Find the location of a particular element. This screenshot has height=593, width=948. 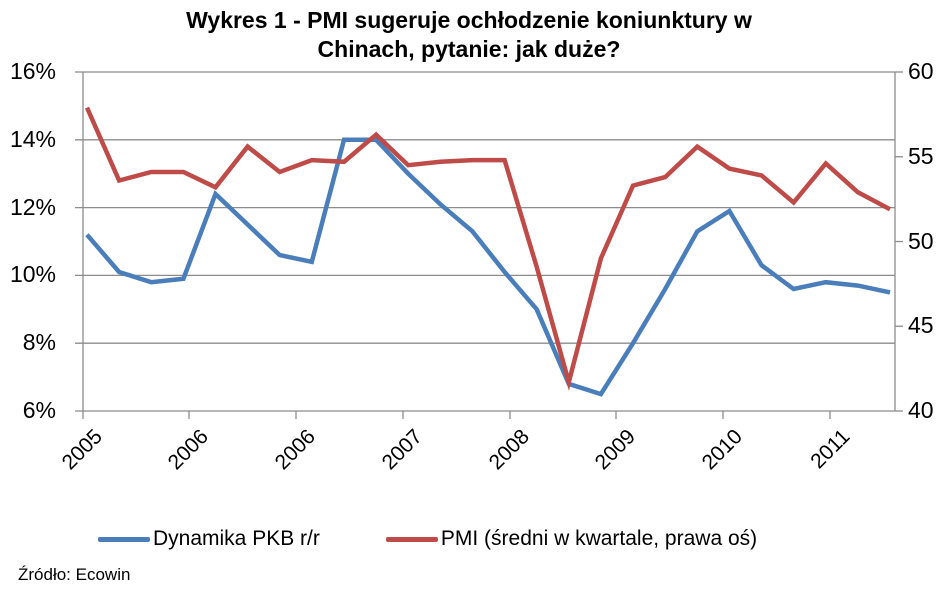

left-y-tick-label: 6% is located at coordinates (39, 410).